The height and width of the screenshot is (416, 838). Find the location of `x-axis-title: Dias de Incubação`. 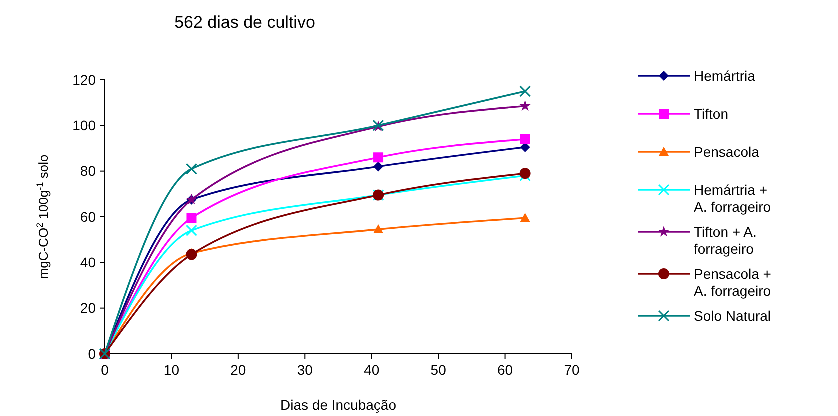

x-axis-title: Dias de Incubação is located at coordinates (338, 405).